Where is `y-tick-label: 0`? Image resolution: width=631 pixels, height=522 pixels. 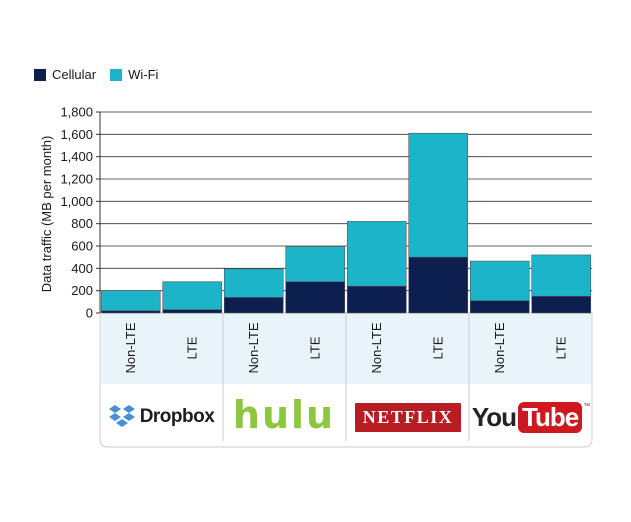 y-tick-label: 0 is located at coordinates (89, 313).